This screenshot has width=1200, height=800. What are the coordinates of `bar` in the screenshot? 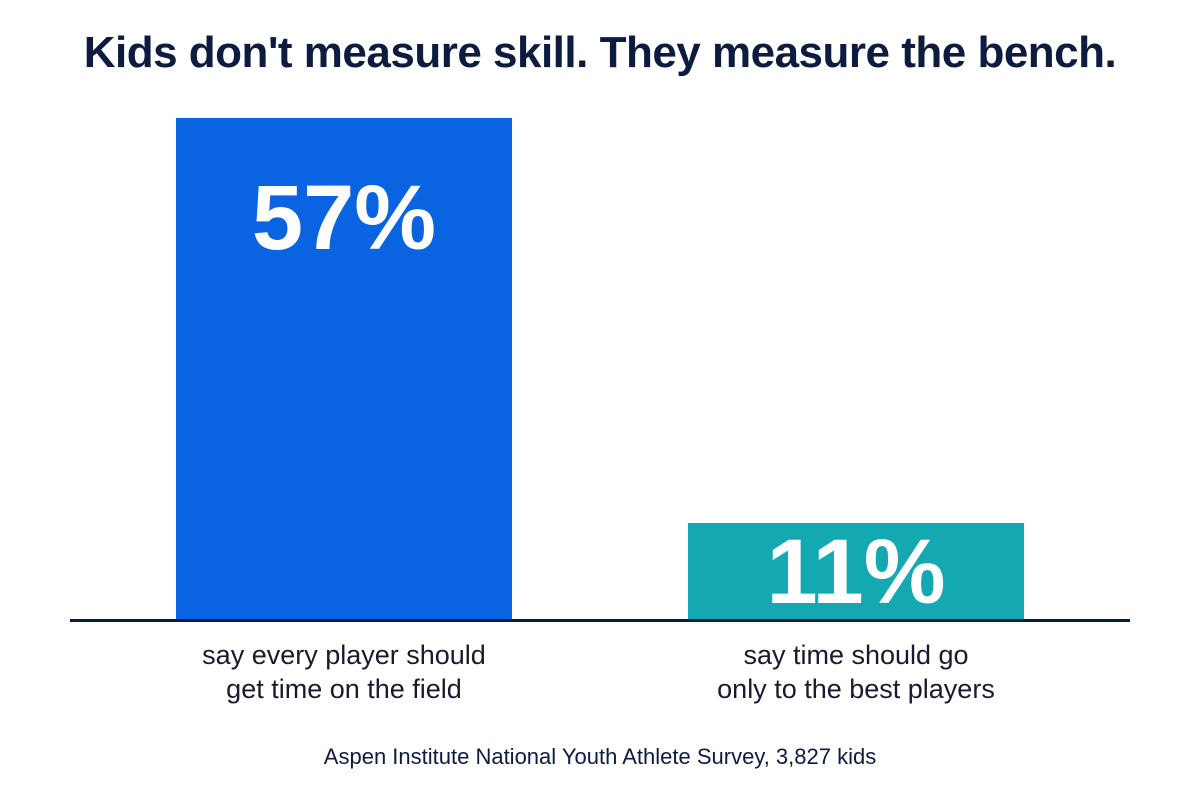 It's located at (856, 571).